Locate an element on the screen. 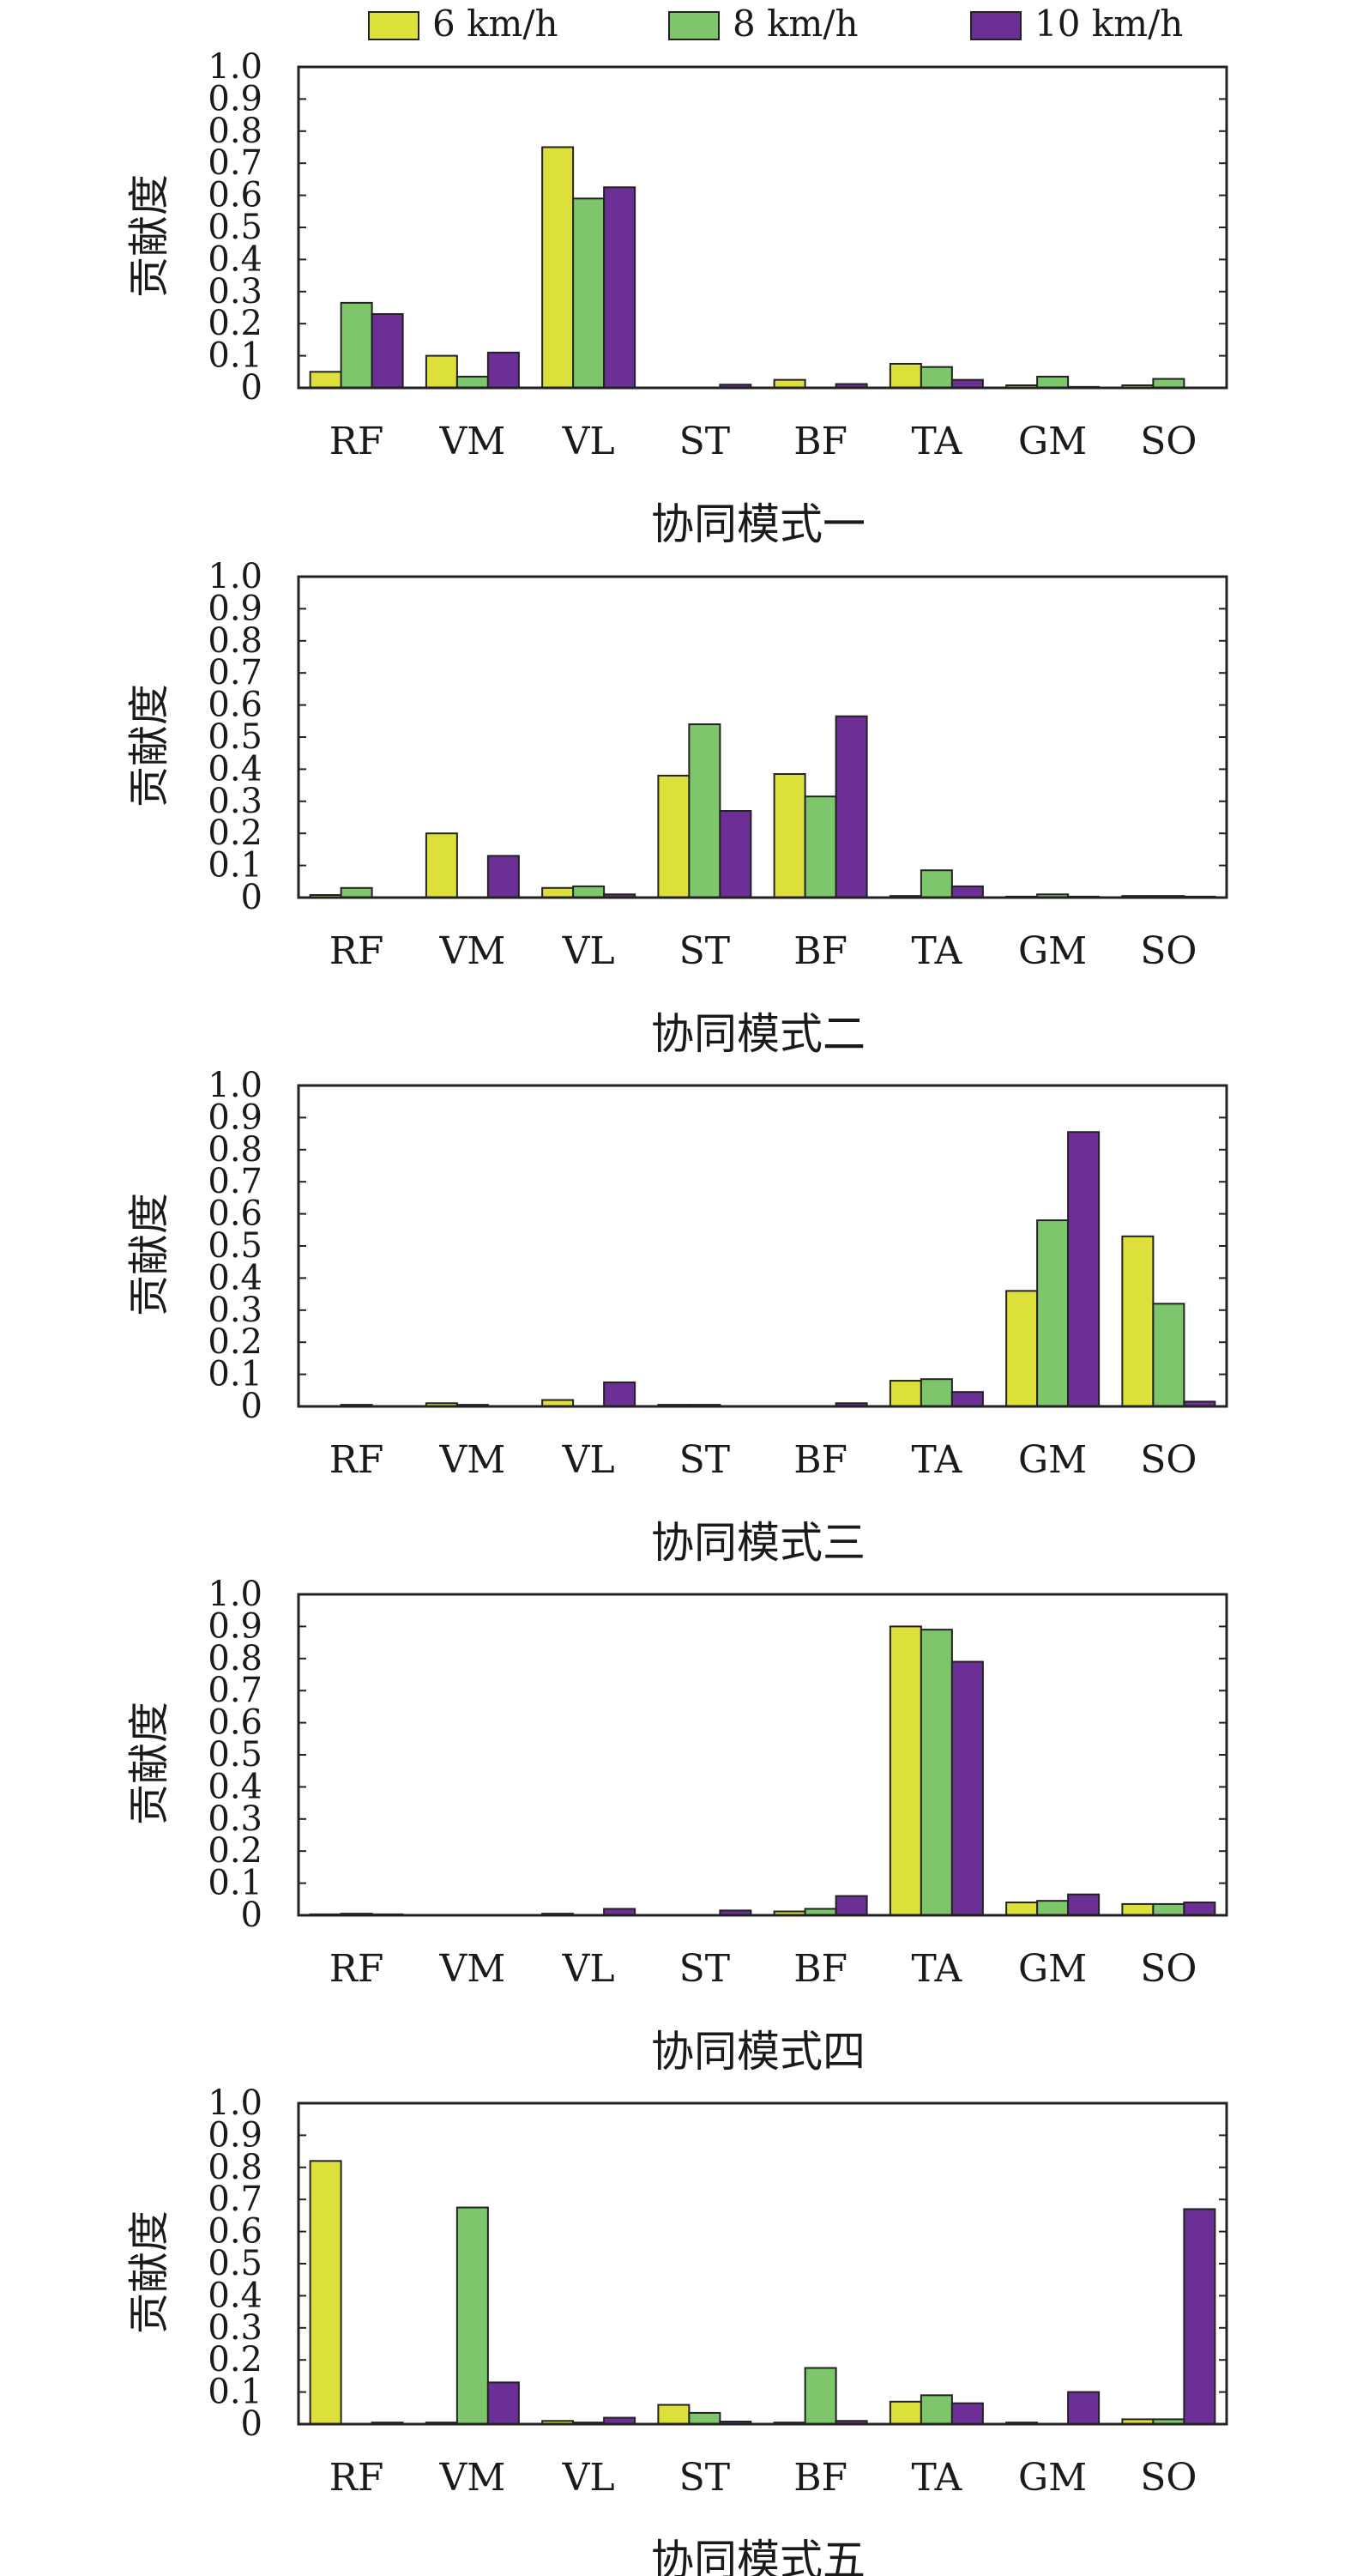 This screenshot has width=1351, height=2576. legend: 6 km/h 8 km/h 10 km/h is located at coordinates (775, 24).